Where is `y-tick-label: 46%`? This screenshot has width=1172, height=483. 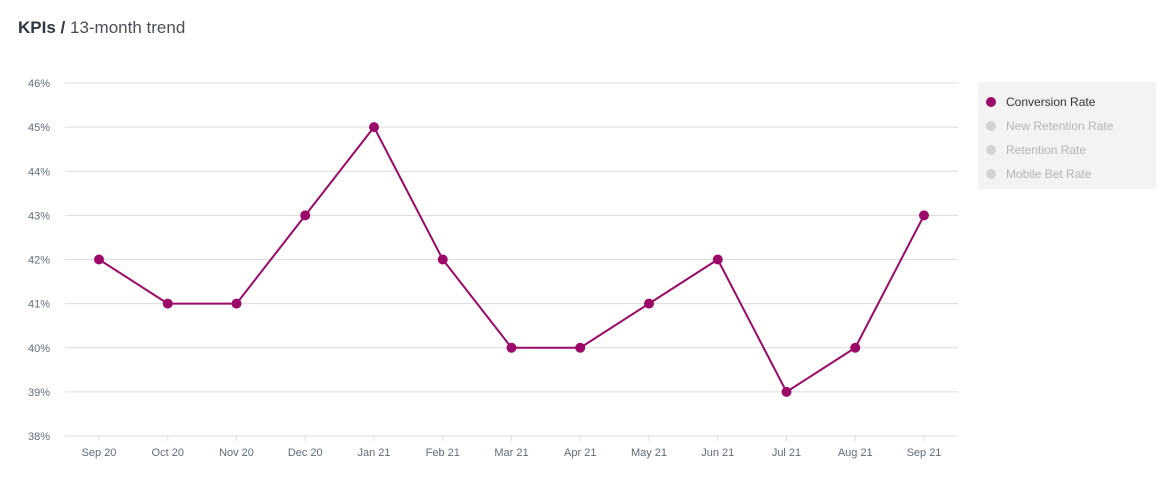
y-tick-label: 46% is located at coordinates (39, 84).